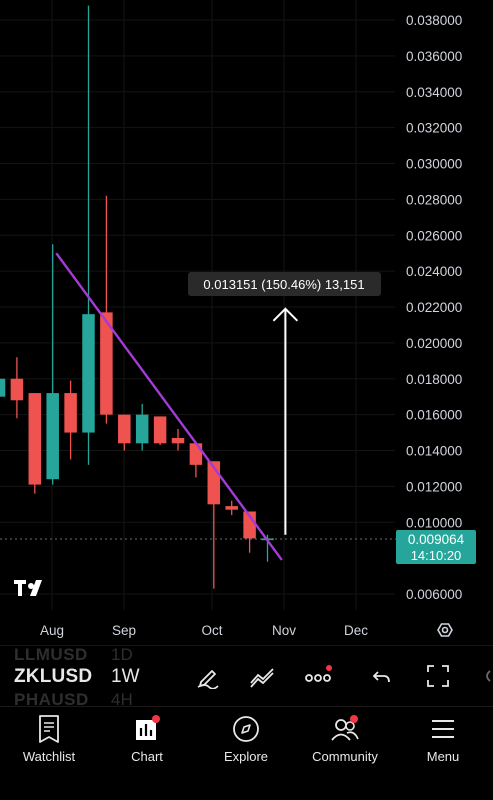 Image resolution: width=493 pixels, height=800 pixels. I want to click on y-tick-label: 0.016000, so click(434, 415).